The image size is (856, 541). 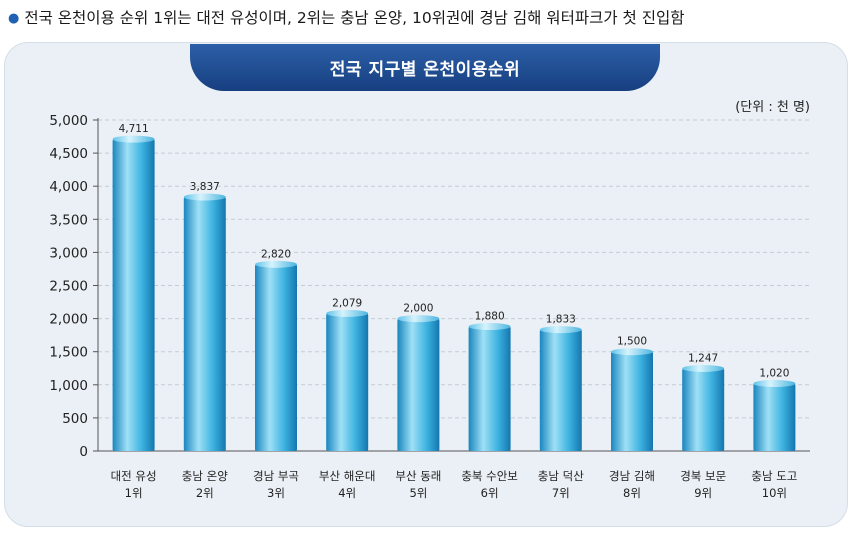 What do you see at coordinates (772, 107) in the screenshot?
I see `unit-label: (단위 : 천 명)` at bounding box center [772, 107].